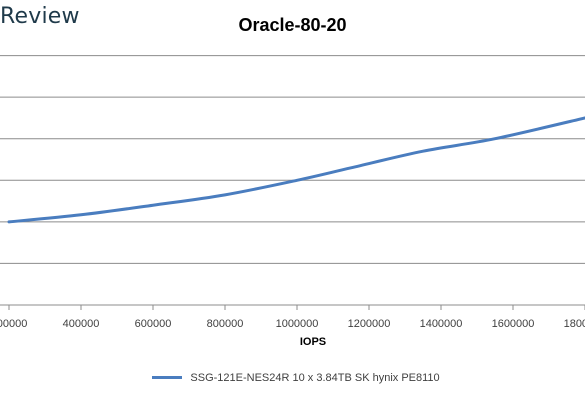 The width and height of the screenshot is (585, 401). I want to click on x-tick-label: 200000, so click(13, 324).